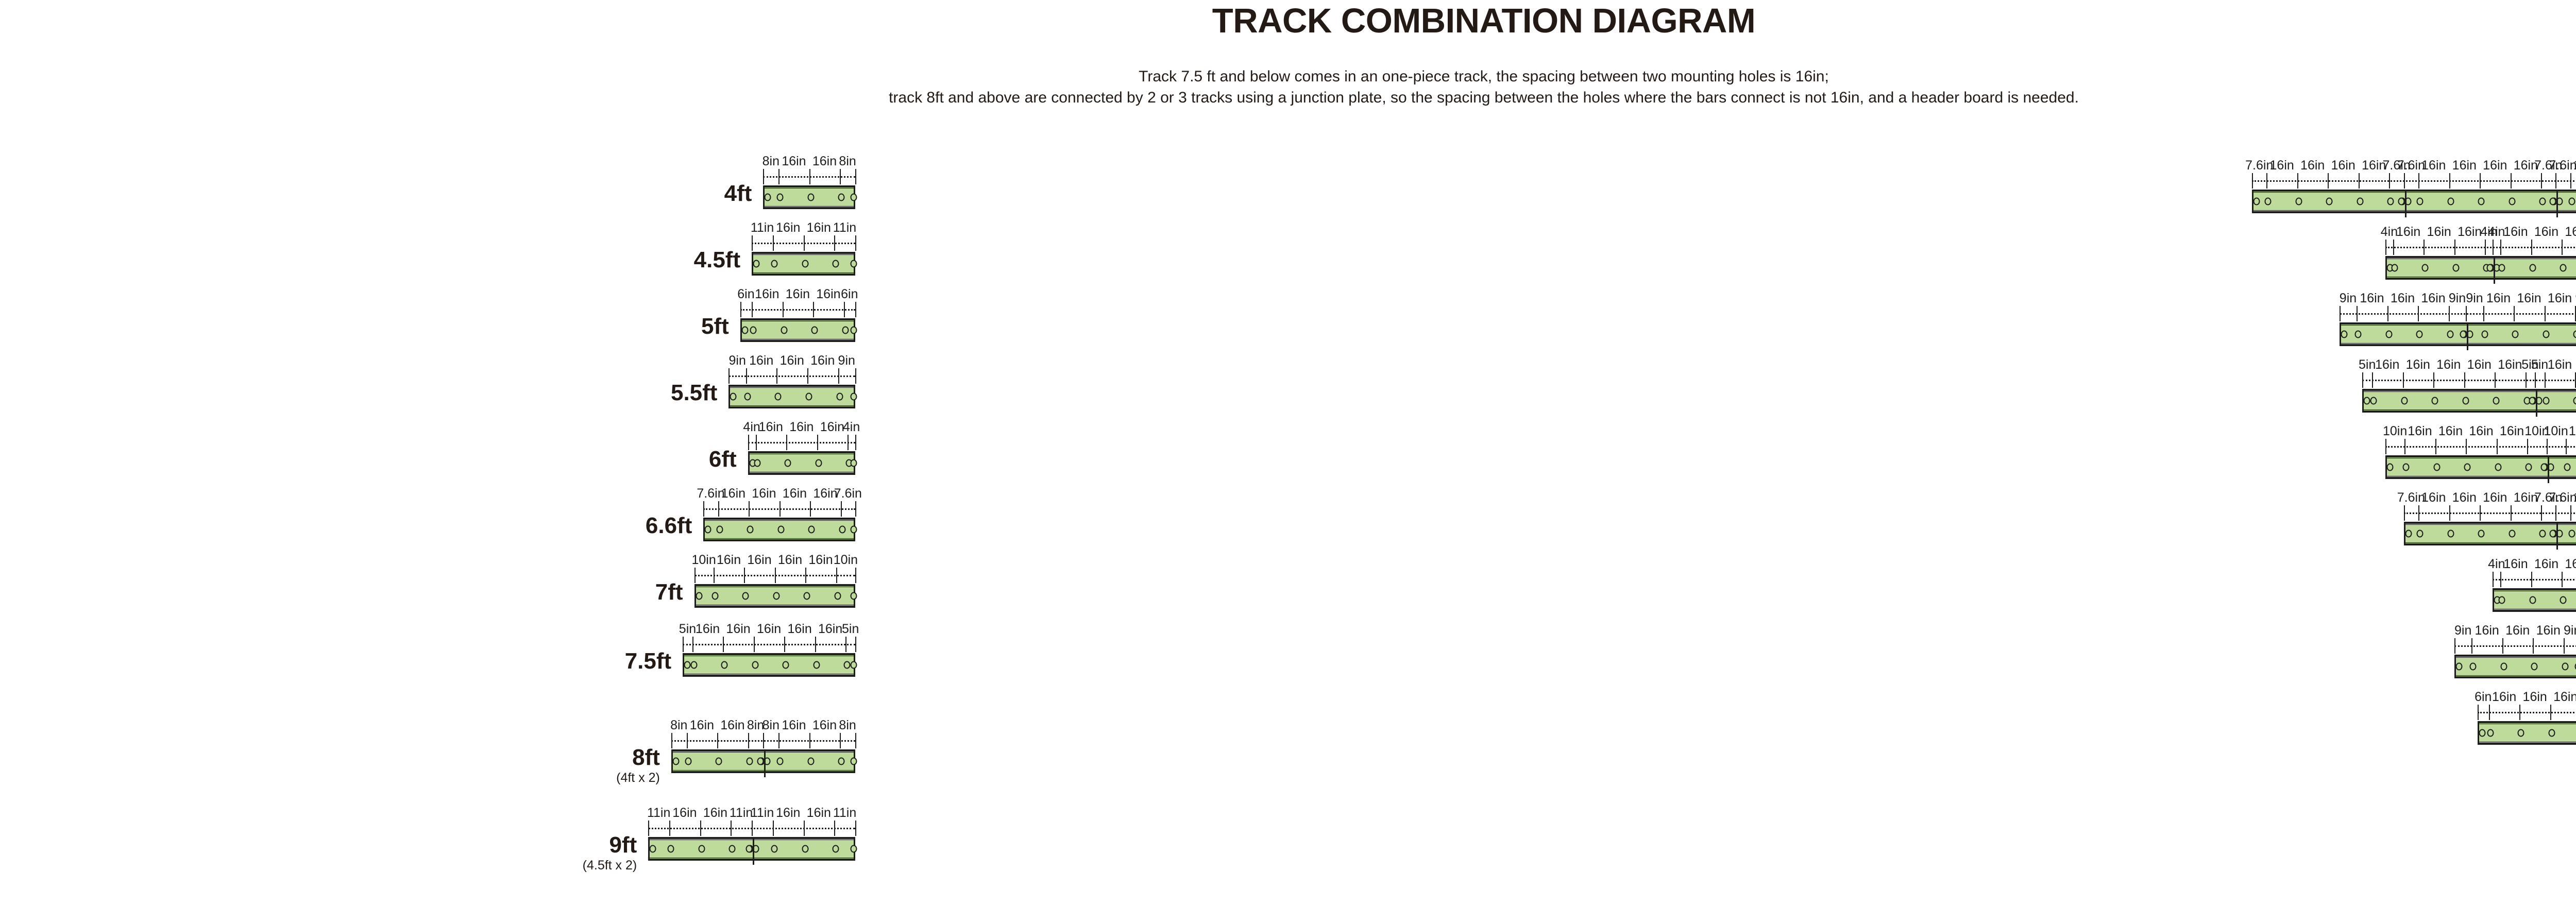  What do you see at coordinates (2557, 536) in the screenshot?
I see `junction-plate-divider` at bounding box center [2557, 536].